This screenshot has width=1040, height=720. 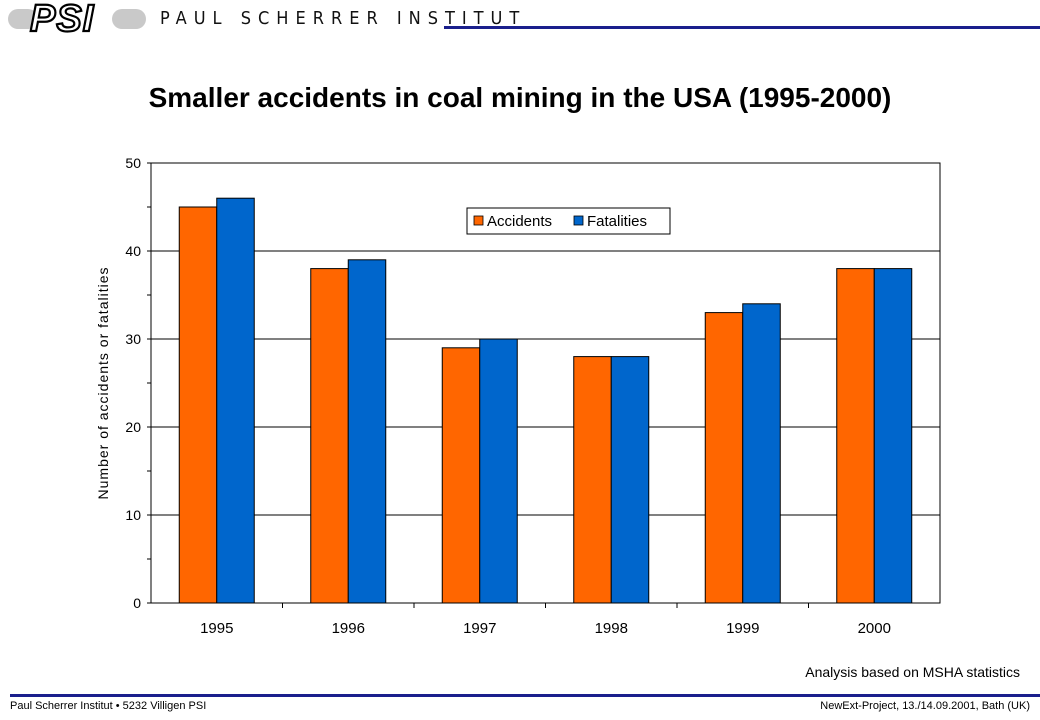 I want to click on legend-box, so click(x=568, y=221).